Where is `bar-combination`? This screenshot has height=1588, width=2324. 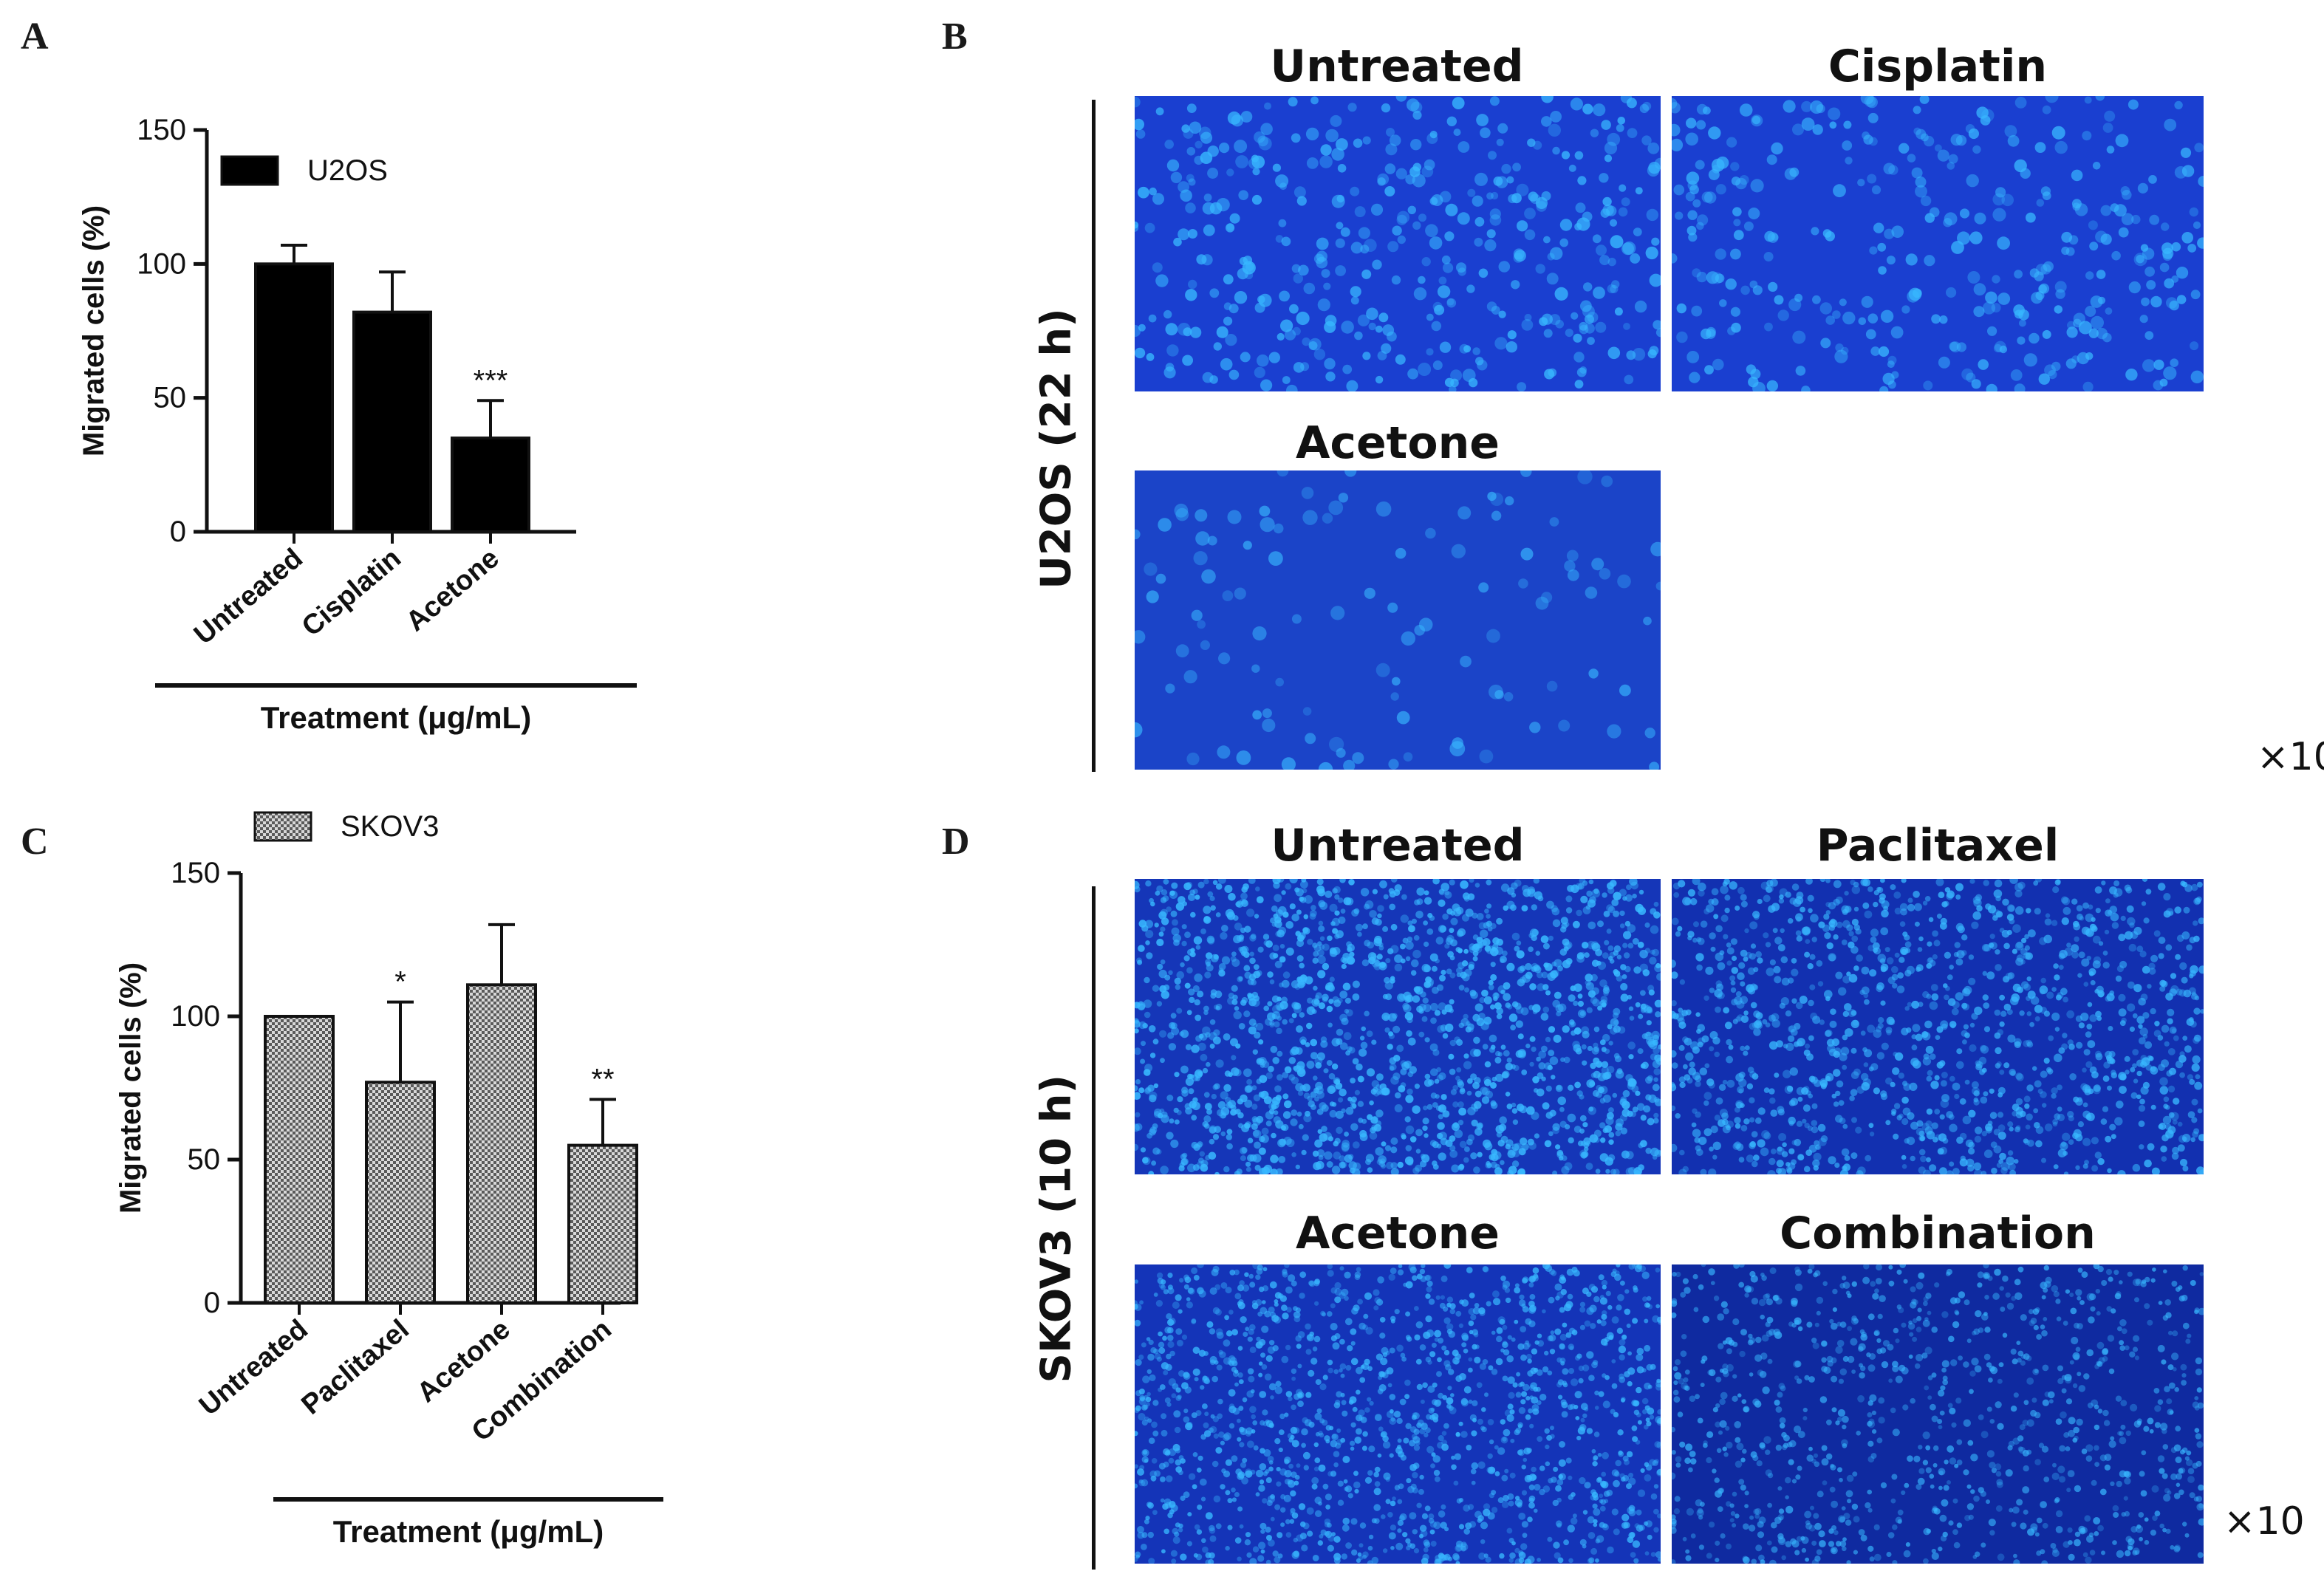
bar-combination is located at coordinates (602, 1224).